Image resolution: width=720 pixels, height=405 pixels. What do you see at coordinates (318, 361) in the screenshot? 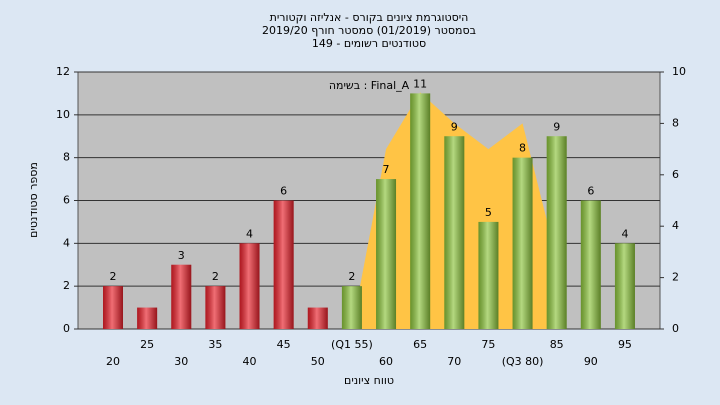
I see `x-tick-label: 50` at bounding box center [318, 361].